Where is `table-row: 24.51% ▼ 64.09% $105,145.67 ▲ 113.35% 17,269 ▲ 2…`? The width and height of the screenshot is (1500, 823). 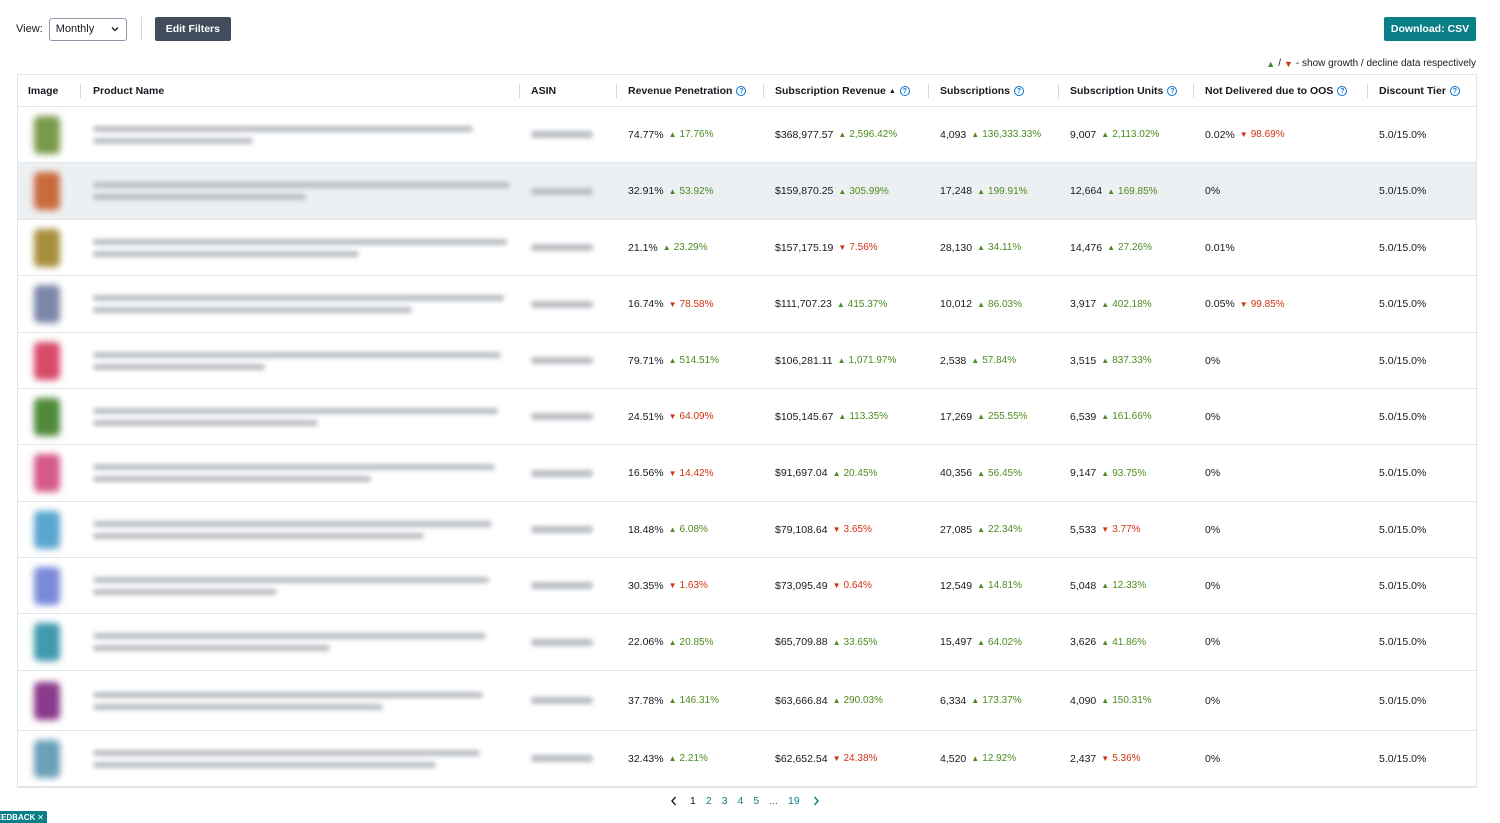
table-row: 24.51% ▼ 64.09% $105,145.67 ▲ 113.35% 17,269 ▲ 2… is located at coordinates (747, 417).